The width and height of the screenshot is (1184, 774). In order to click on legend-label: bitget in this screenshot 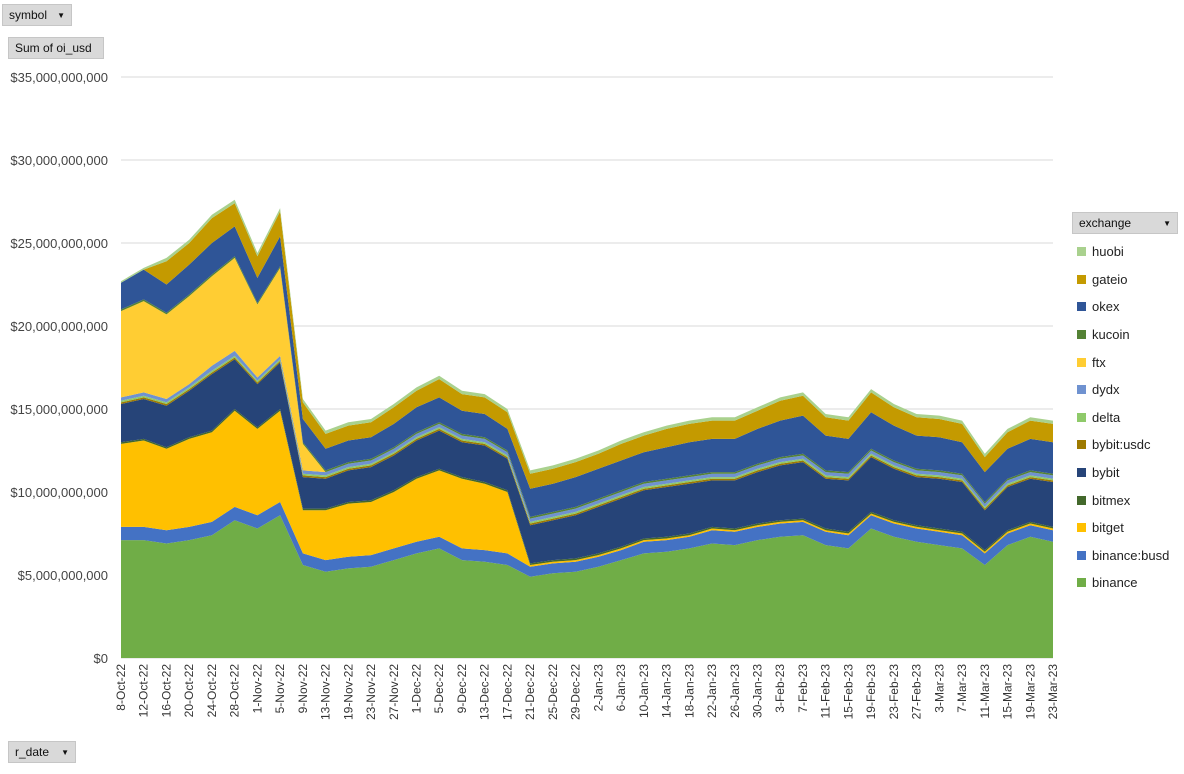, I will do `click(1108, 528)`.